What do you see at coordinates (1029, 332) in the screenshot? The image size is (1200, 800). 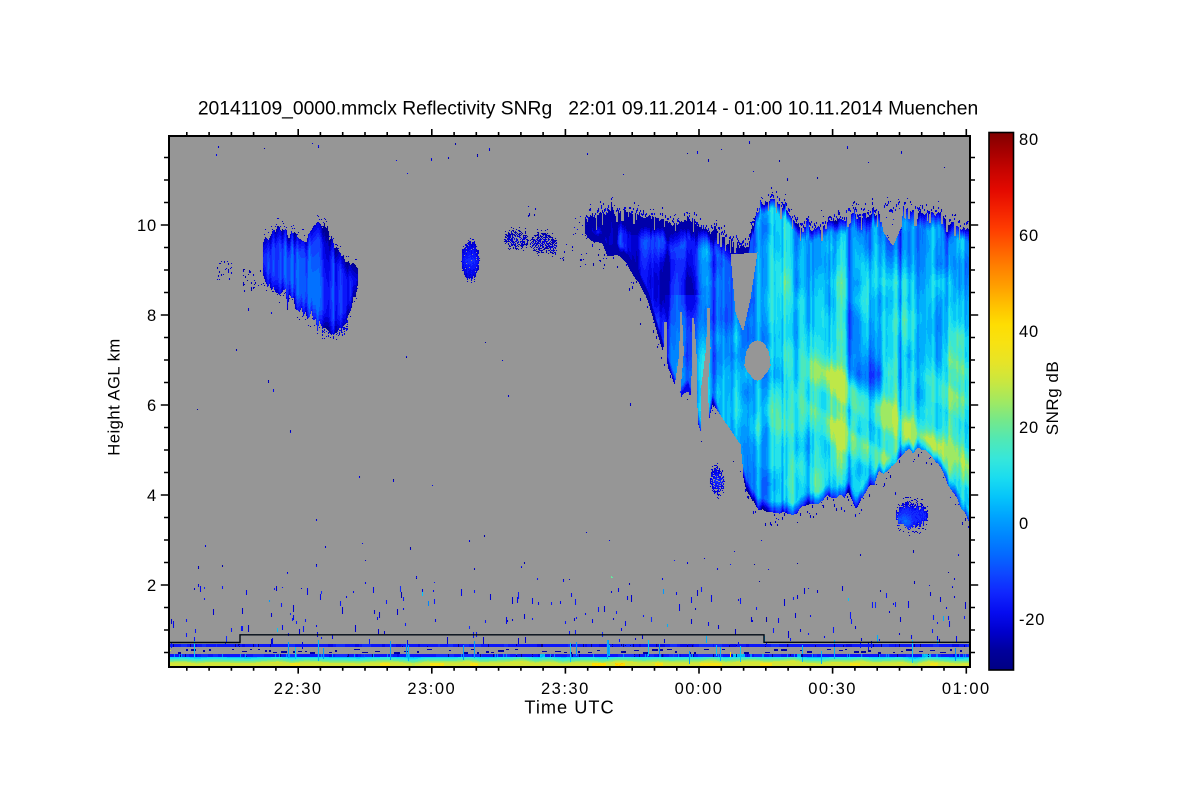 I see `svg-text: 40` at bounding box center [1029, 332].